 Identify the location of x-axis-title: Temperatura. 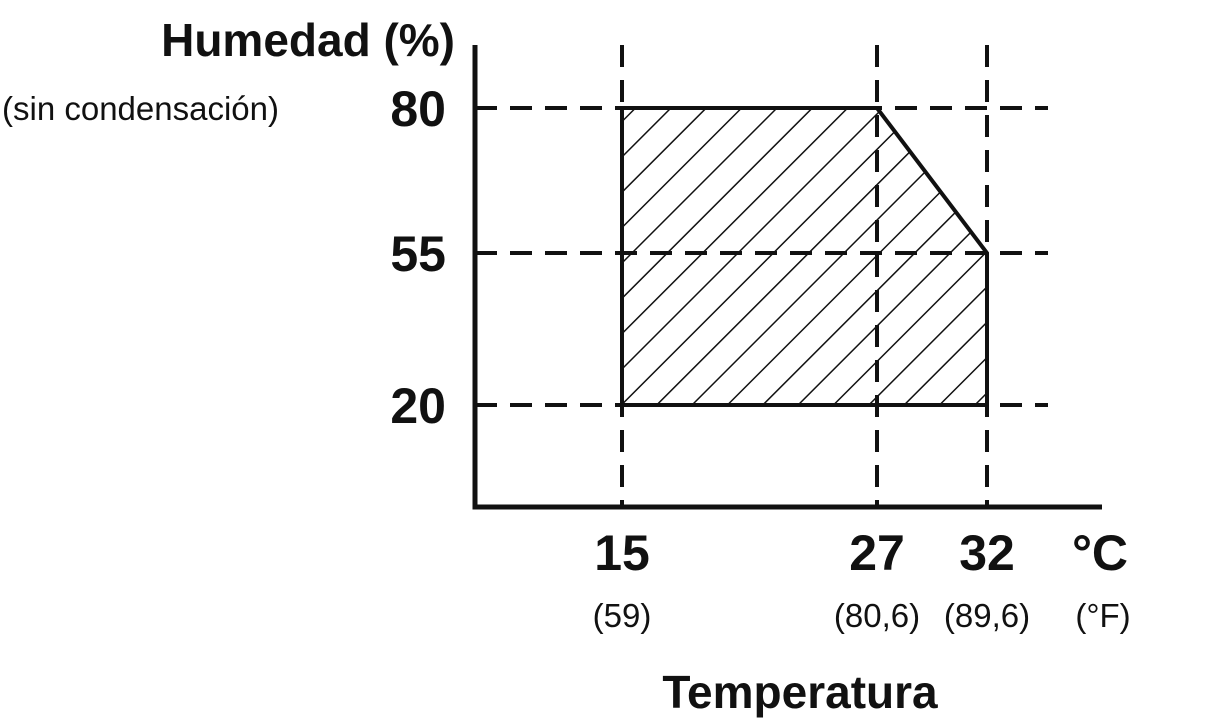
(800, 692).